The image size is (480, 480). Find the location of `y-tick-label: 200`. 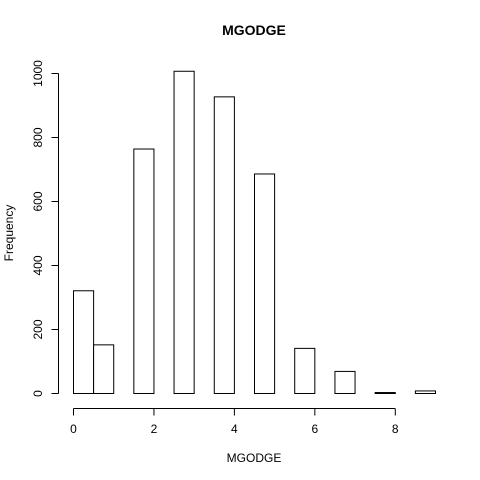

y-tick-label: 200 is located at coordinates (38, 329).